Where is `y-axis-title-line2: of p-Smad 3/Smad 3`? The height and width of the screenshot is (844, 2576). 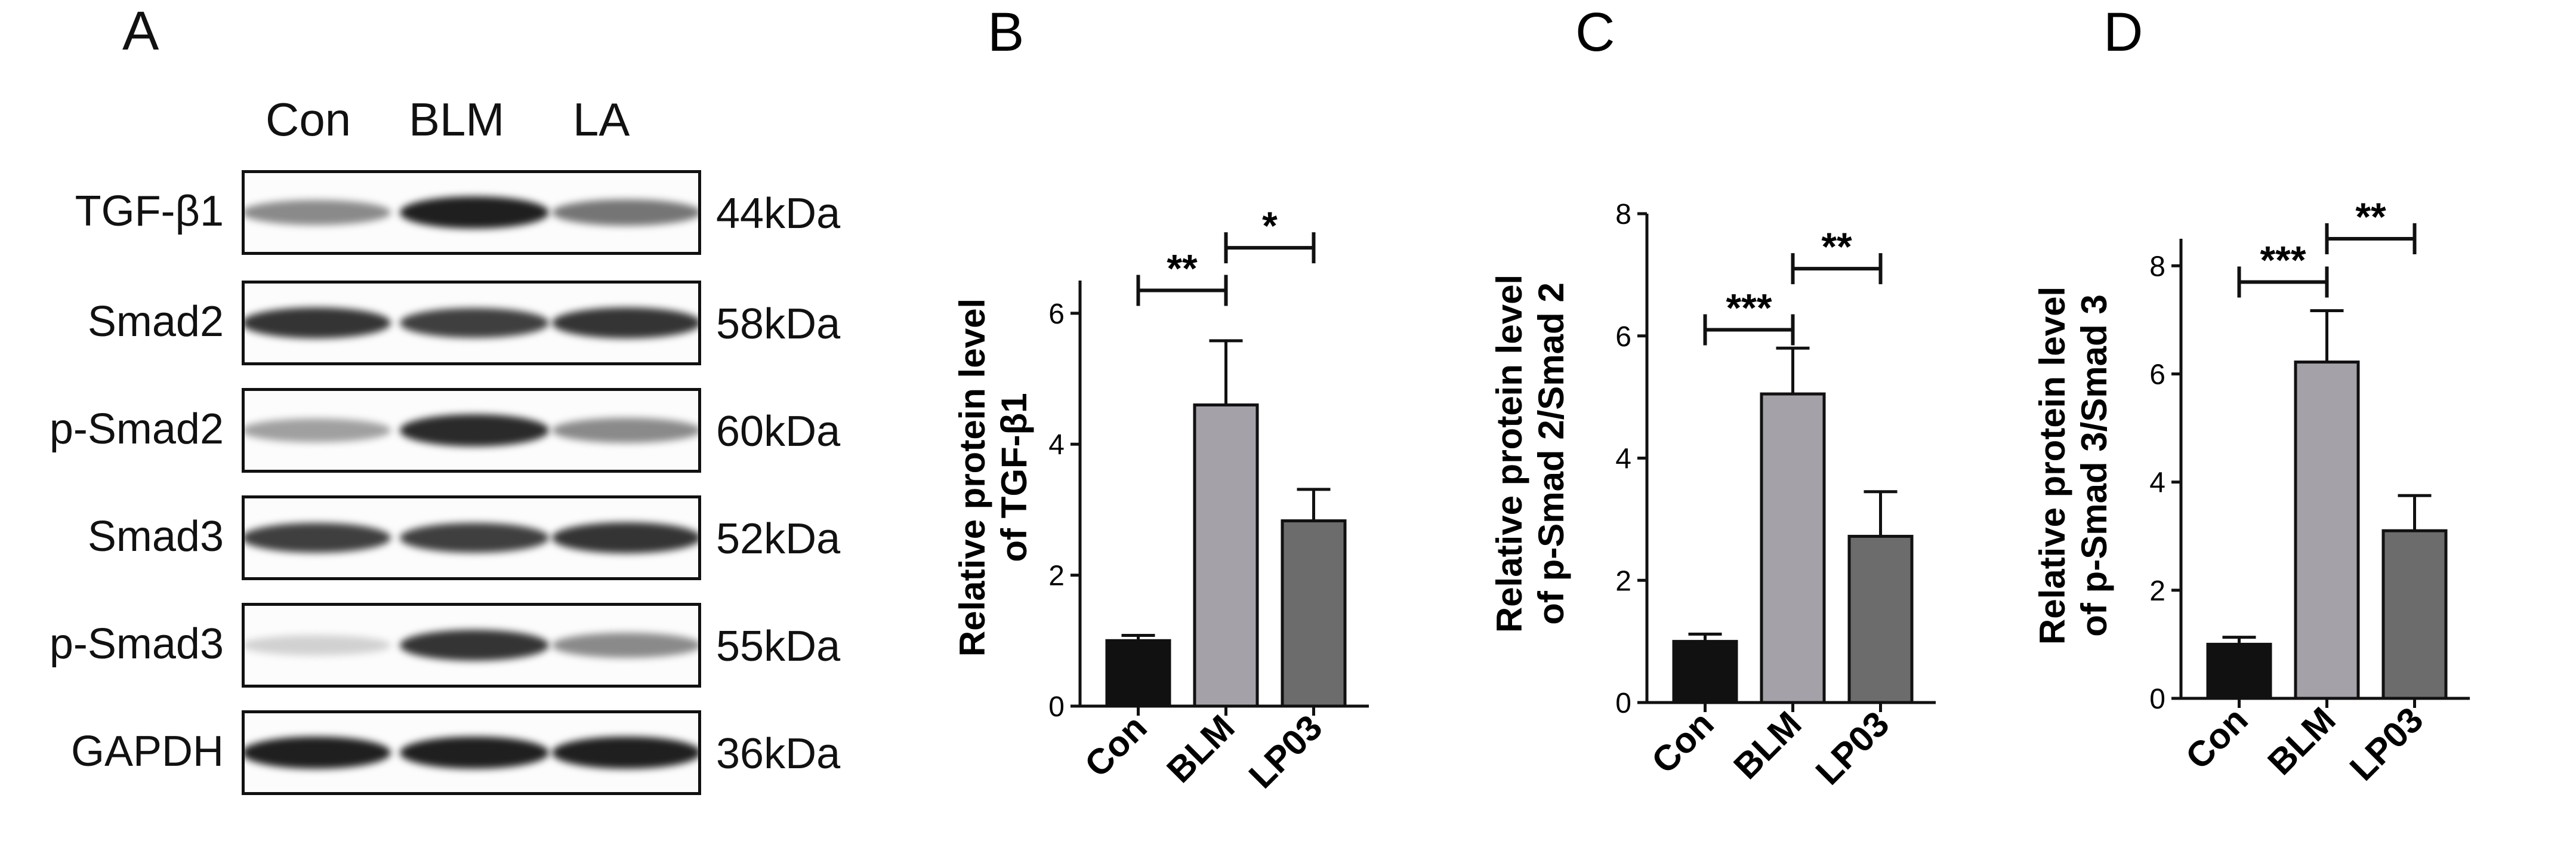
y-axis-title-line2: of p-Smad 3/Smad 3 is located at coordinates (2094, 465).